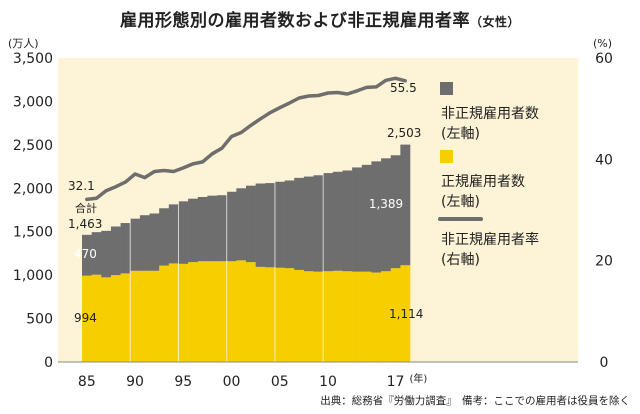  I want to click on y-tick-label-right: 0, so click(604, 363).